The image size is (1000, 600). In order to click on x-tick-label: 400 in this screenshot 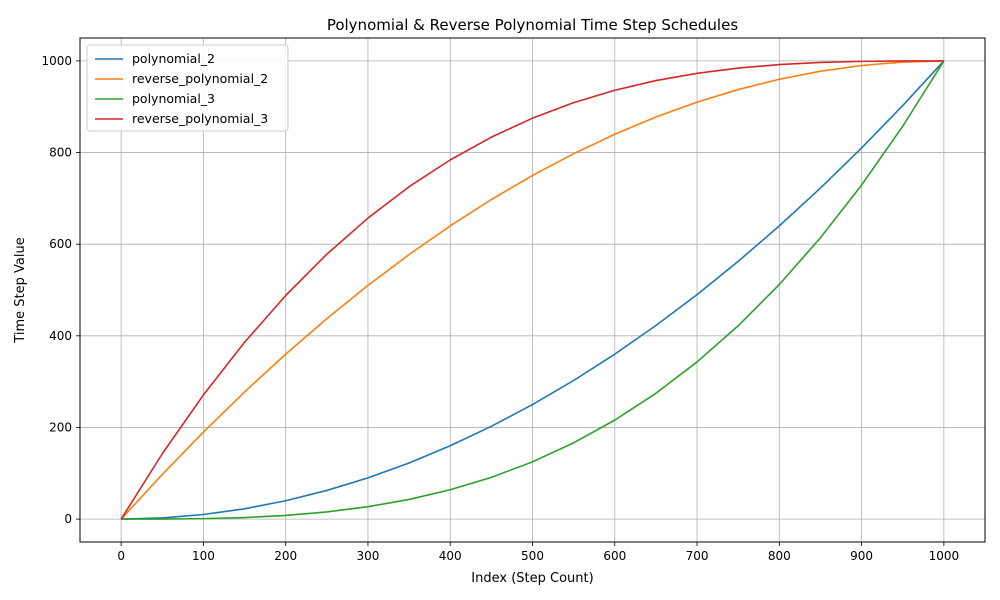, I will do `click(450, 556)`.